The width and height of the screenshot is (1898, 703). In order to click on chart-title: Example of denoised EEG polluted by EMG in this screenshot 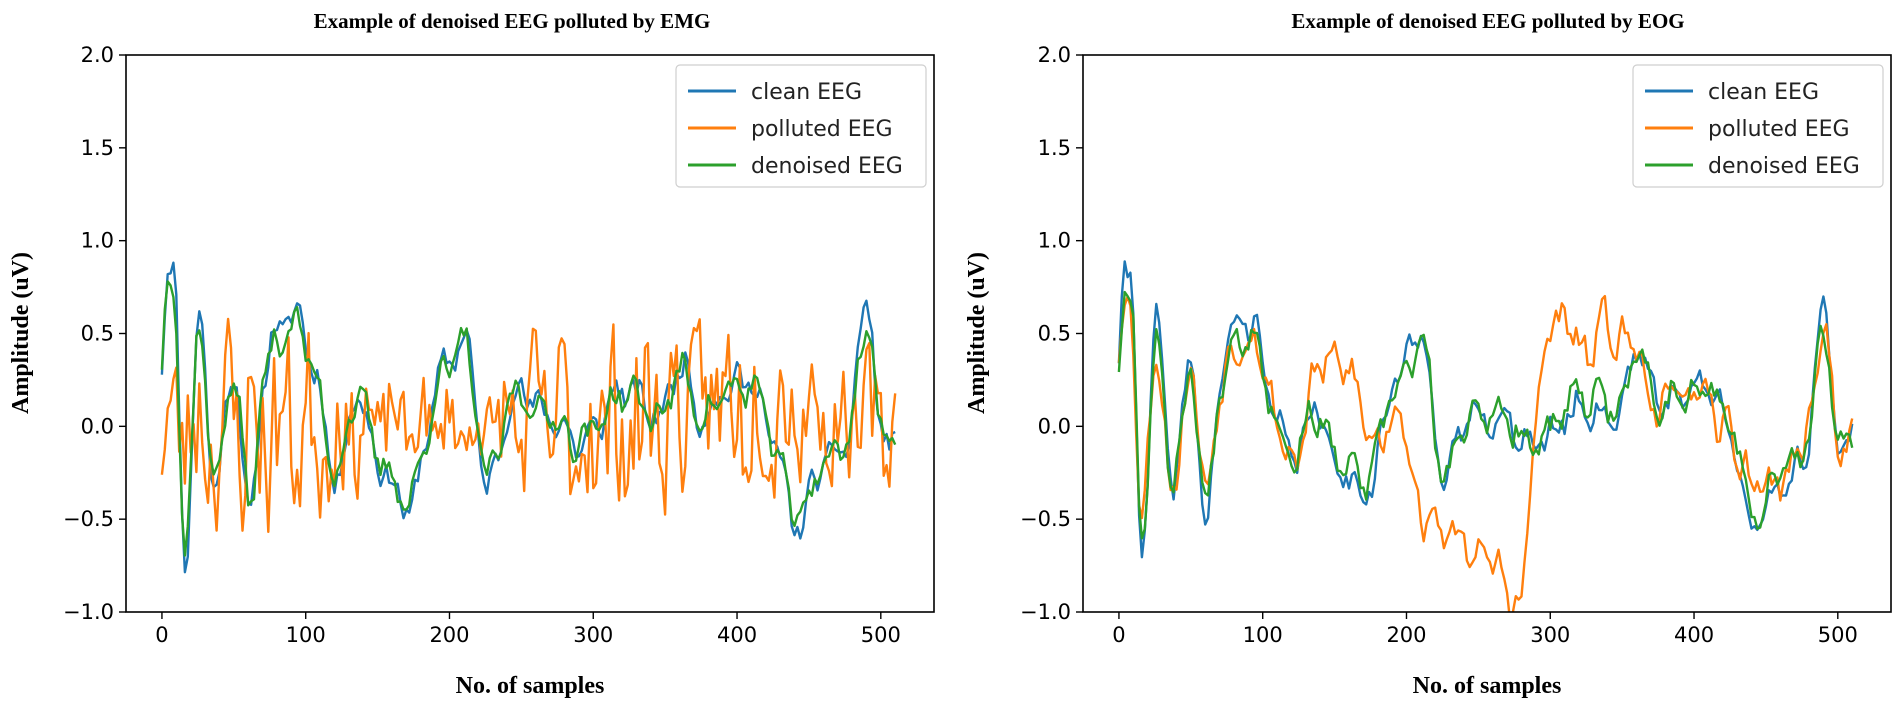, I will do `click(512, 21)`.